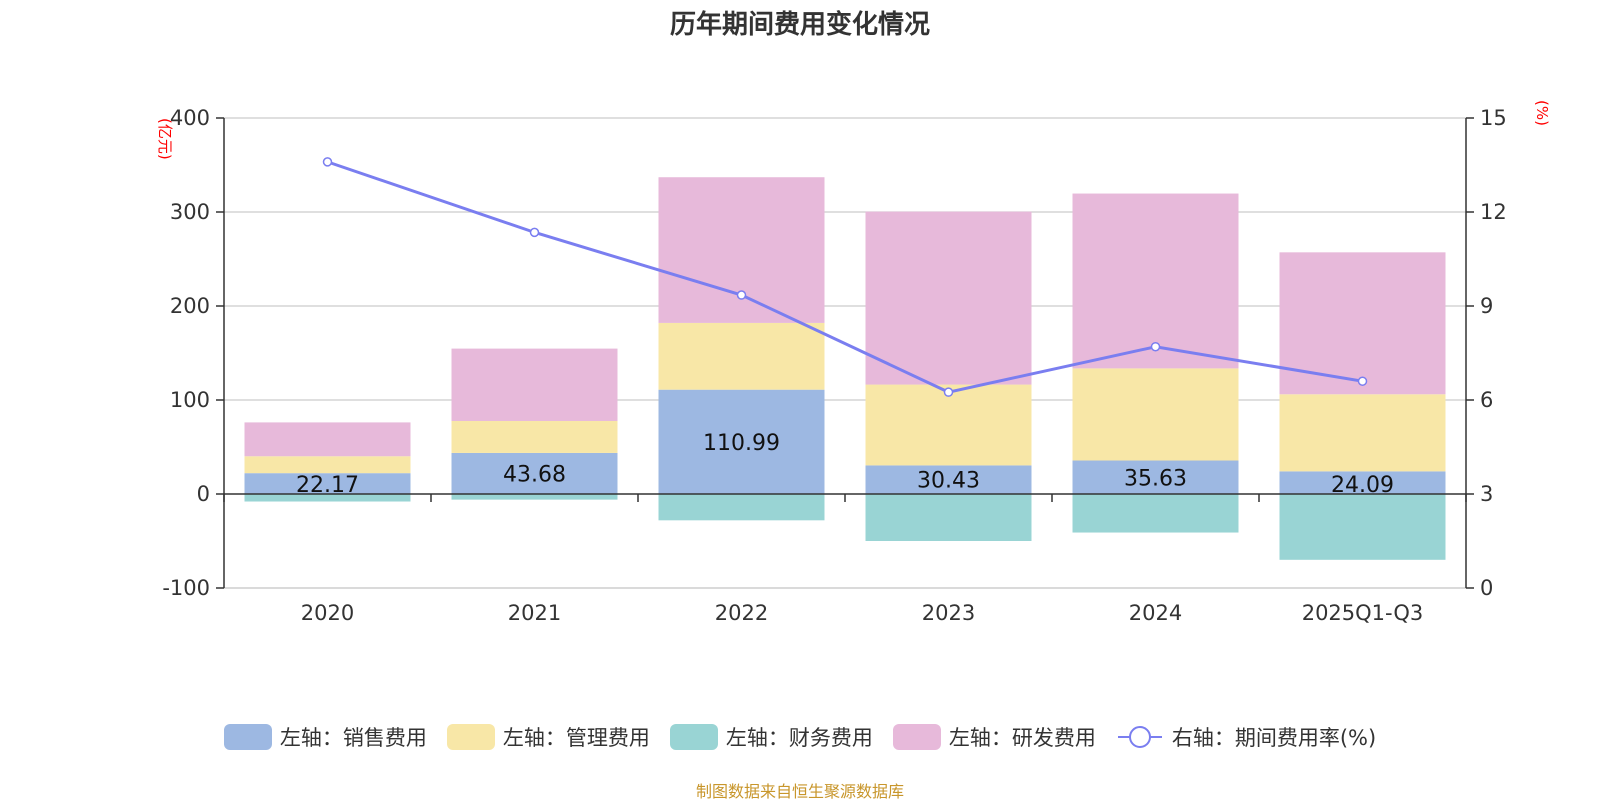 The width and height of the screenshot is (1600, 802). What do you see at coordinates (1362, 485) in the screenshot?
I see `sales-data-label: 24.09` at bounding box center [1362, 485].